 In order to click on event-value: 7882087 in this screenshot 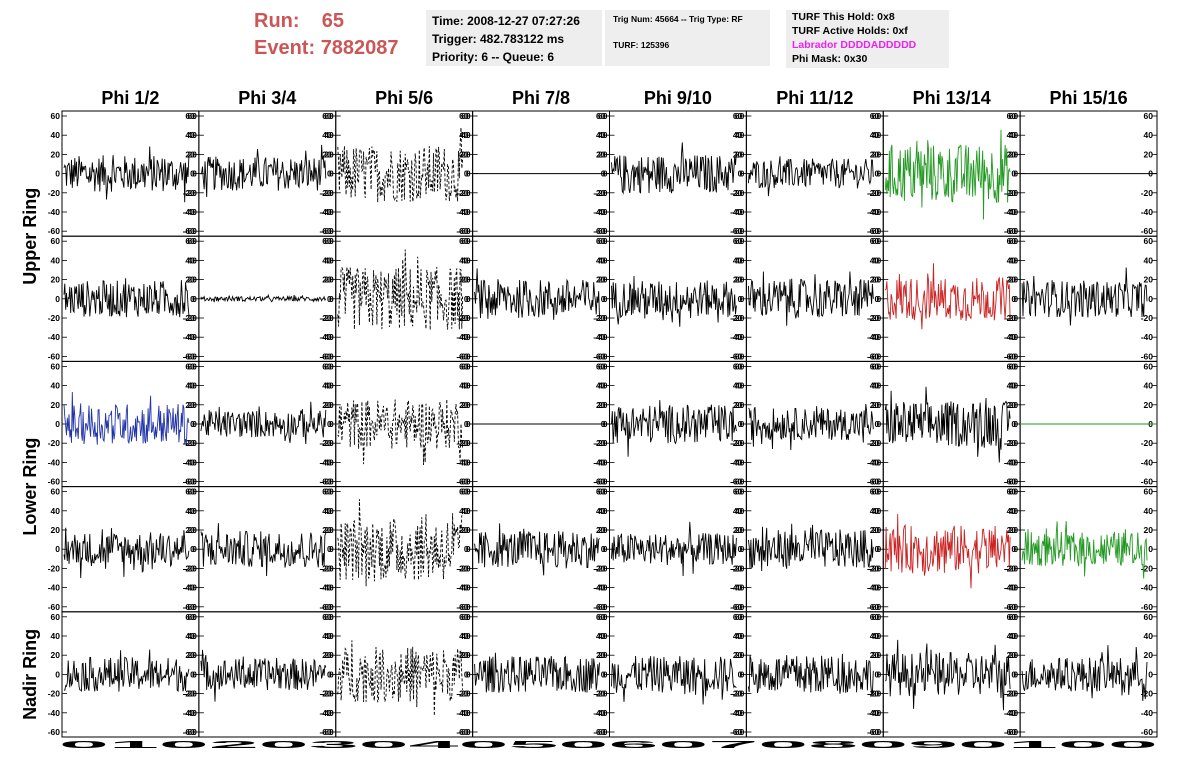, I will do `click(359, 48)`.